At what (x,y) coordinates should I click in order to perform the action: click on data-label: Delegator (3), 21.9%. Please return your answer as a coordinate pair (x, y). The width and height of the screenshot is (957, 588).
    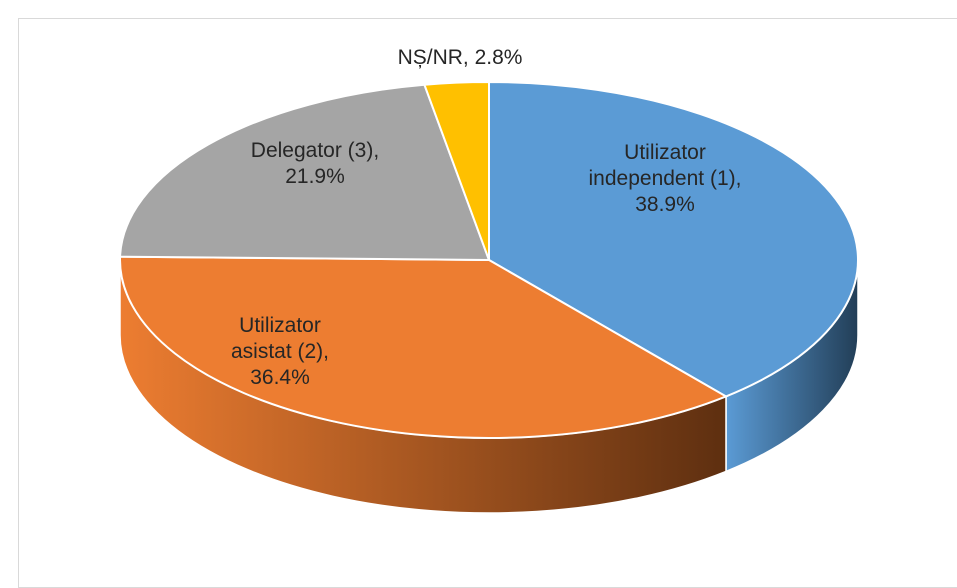
    Looking at the image, I should click on (315, 163).